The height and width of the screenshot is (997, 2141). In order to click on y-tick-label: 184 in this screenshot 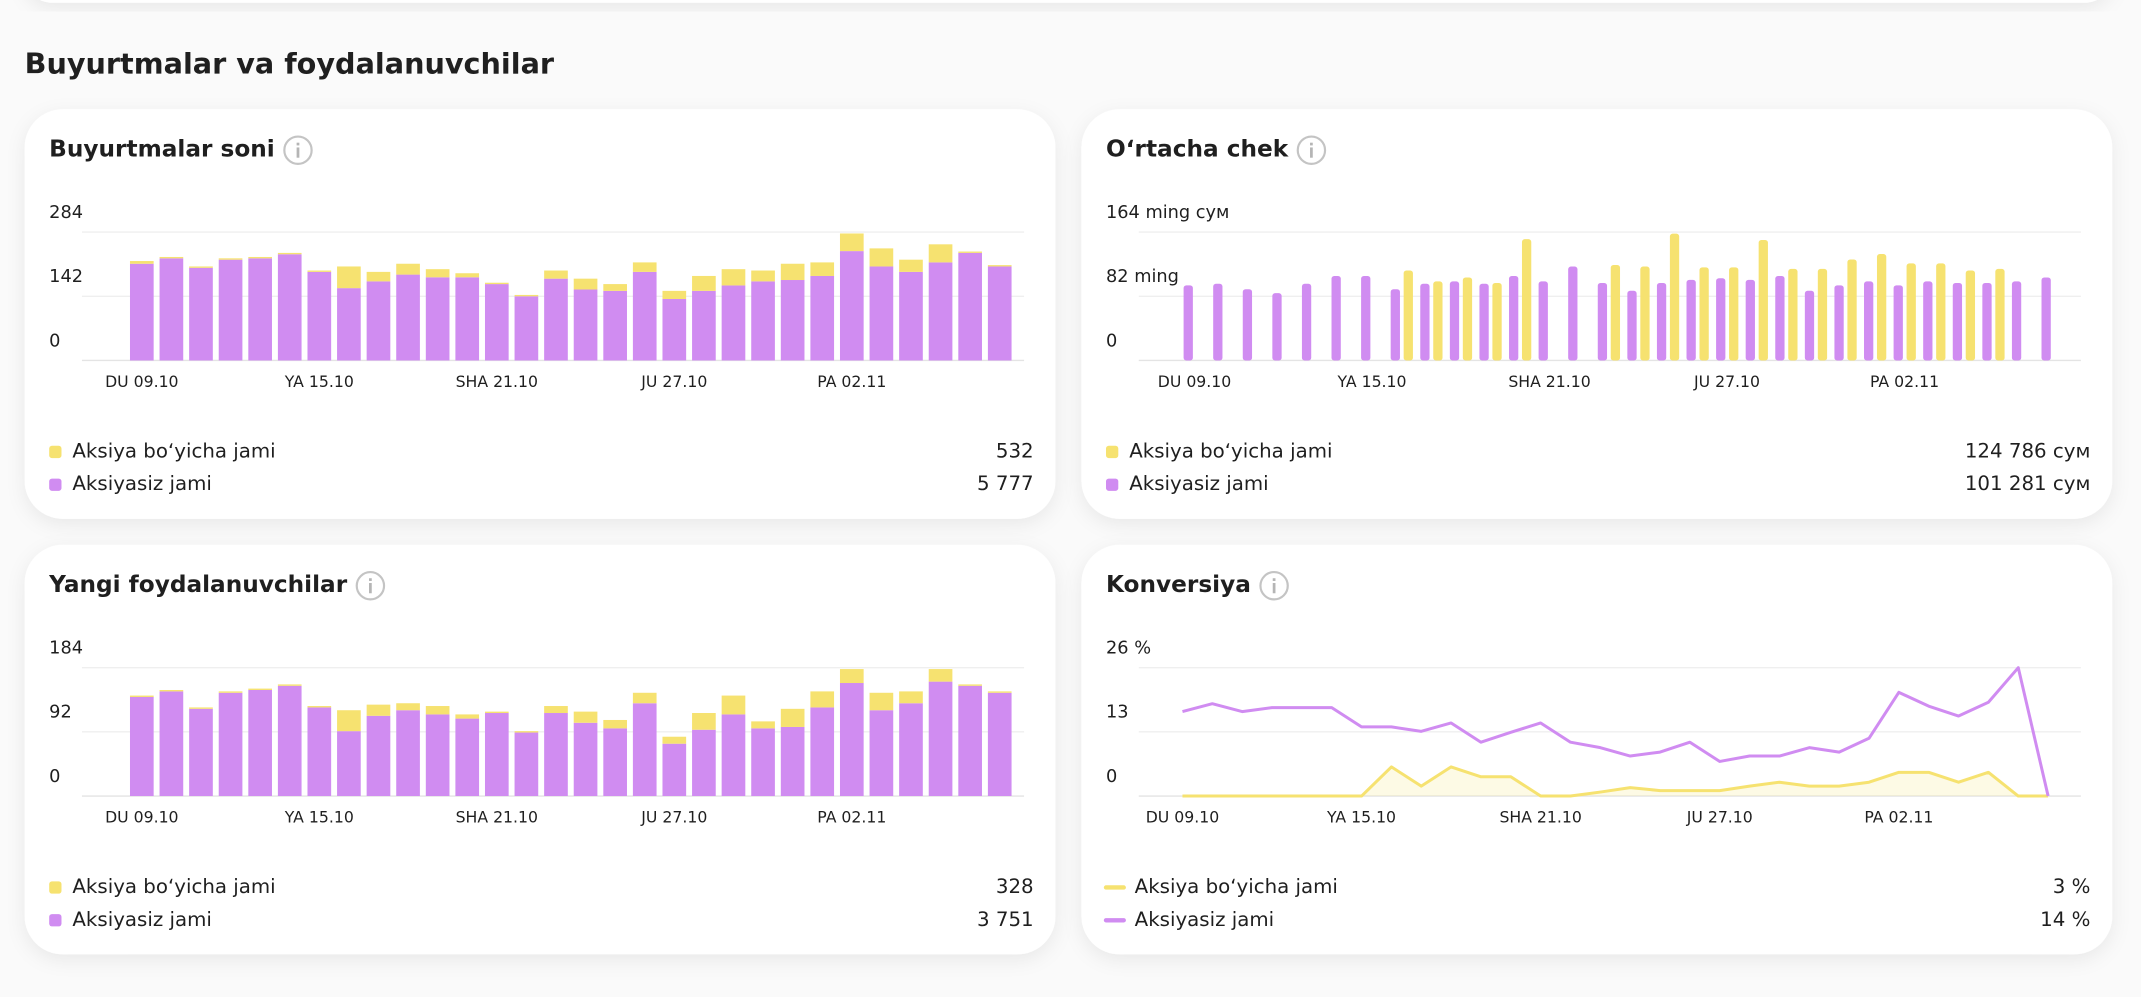, I will do `click(66, 649)`.